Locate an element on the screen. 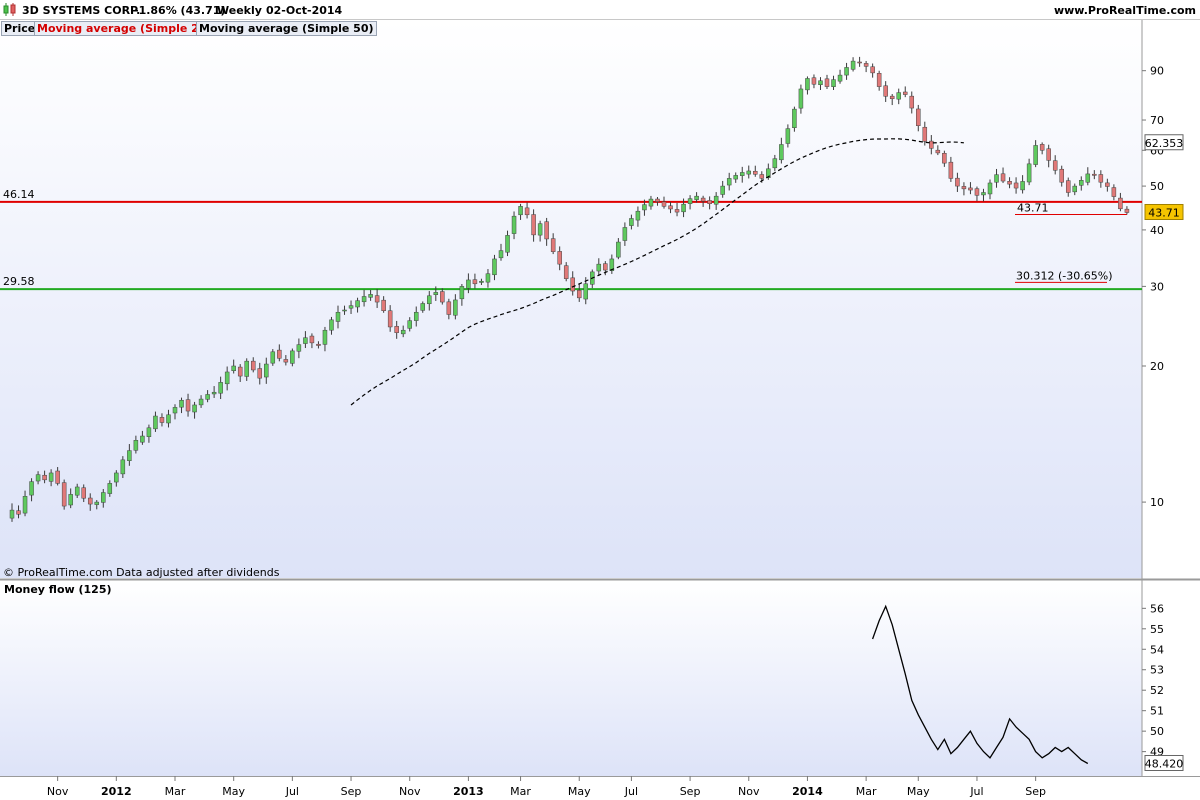 This screenshot has height=800, width=1200. moneyflow-value-badge-text: 48.420 is located at coordinates (1164, 763).